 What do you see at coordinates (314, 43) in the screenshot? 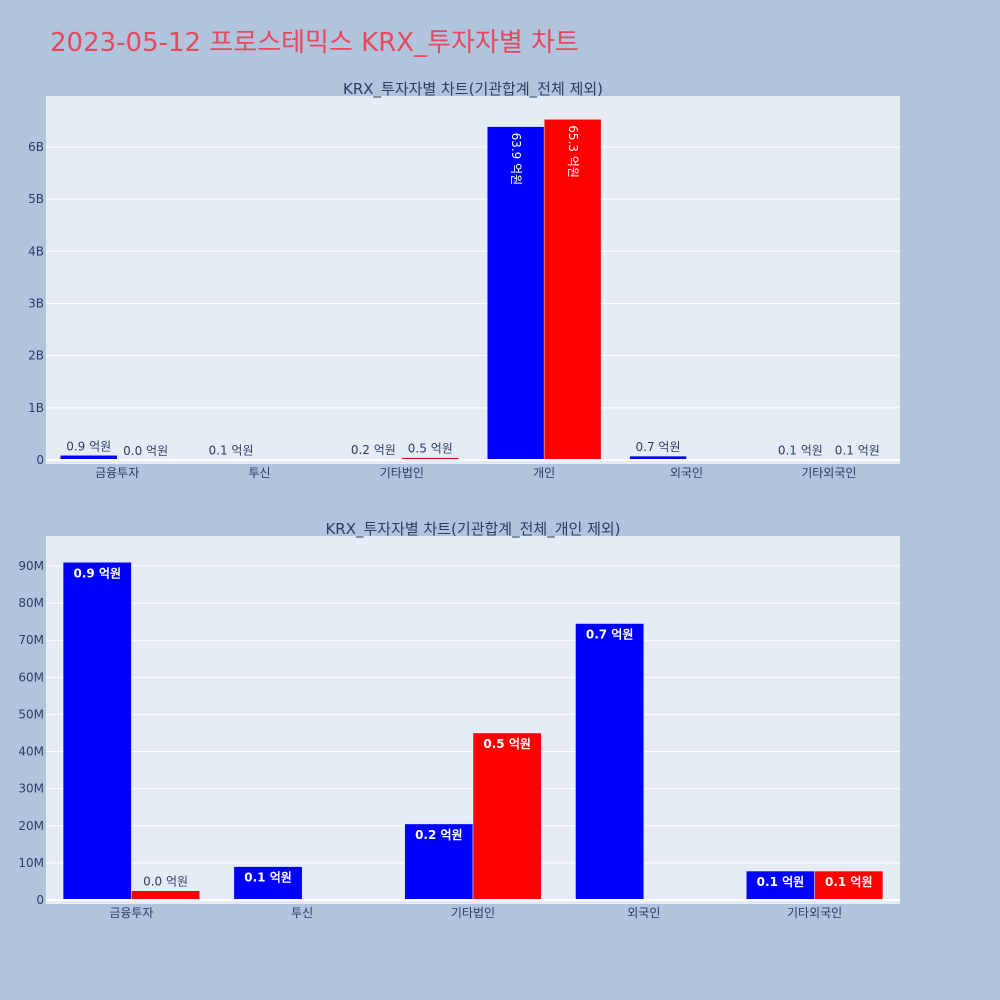
I see `page-title: 2023-05-12 프로스테믹스 KRX_투자자별 차트` at bounding box center [314, 43].